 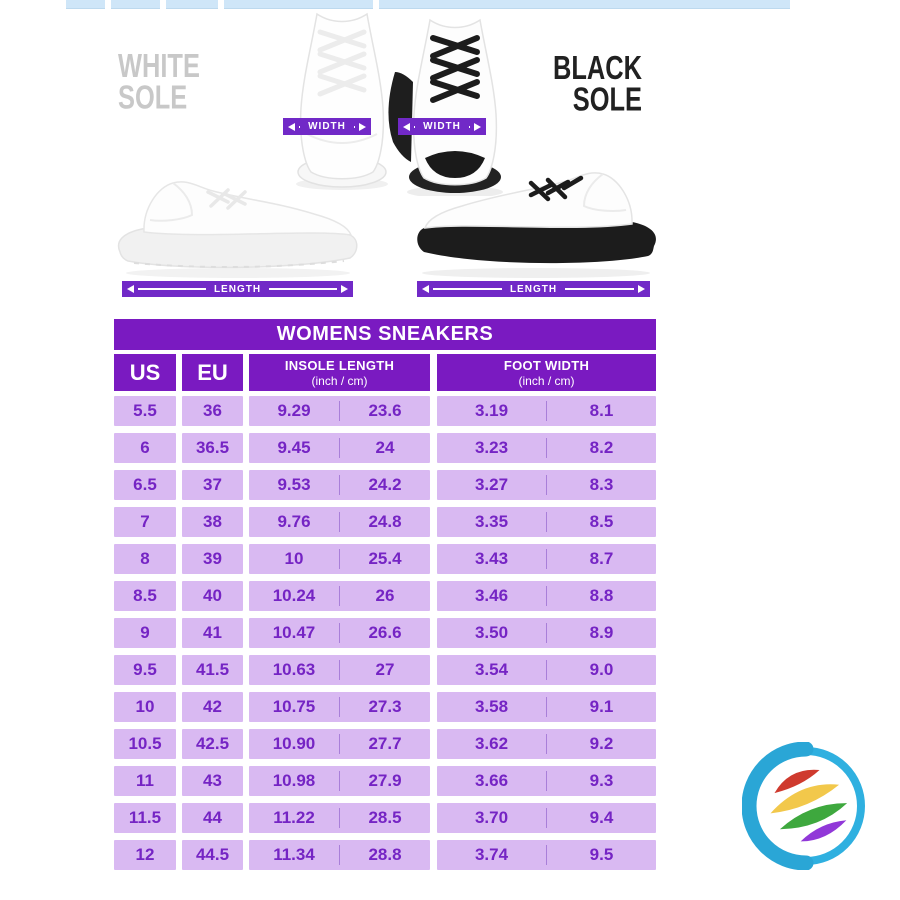 I want to click on insole-inch-value: 9.29, so click(x=294, y=410).